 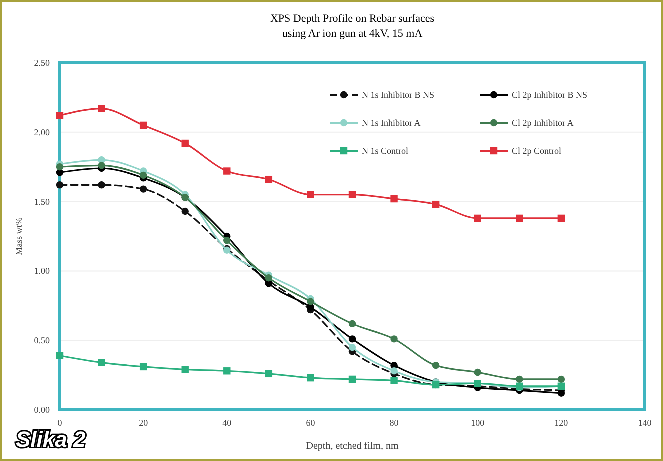 What do you see at coordinates (352, 446) in the screenshot?
I see `x-axis-title: Depth, etched film, nm` at bounding box center [352, 446].